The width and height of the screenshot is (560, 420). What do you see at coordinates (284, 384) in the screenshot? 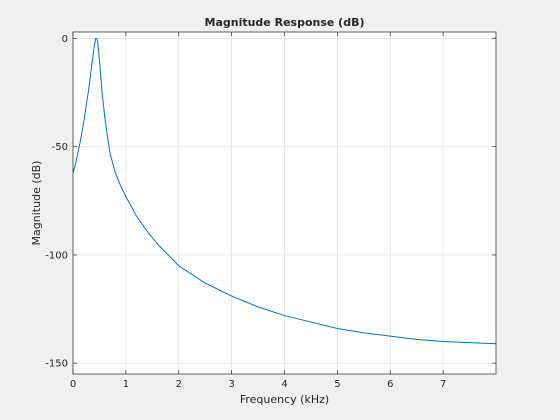
I see `x-tick-label: 4` at bounding box center [284, 384].